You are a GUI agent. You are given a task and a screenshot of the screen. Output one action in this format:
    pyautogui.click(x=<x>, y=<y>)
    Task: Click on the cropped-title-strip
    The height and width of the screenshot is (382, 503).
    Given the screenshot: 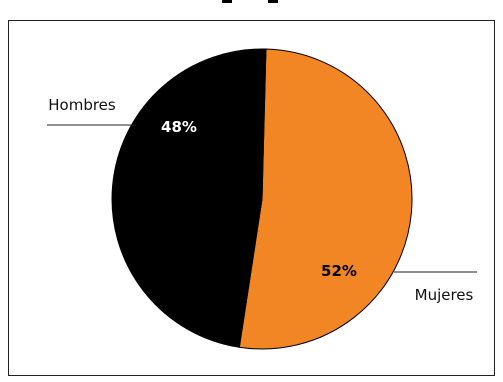 What is the action you would take?
    pyautogui.click(x=251, y=9)
    